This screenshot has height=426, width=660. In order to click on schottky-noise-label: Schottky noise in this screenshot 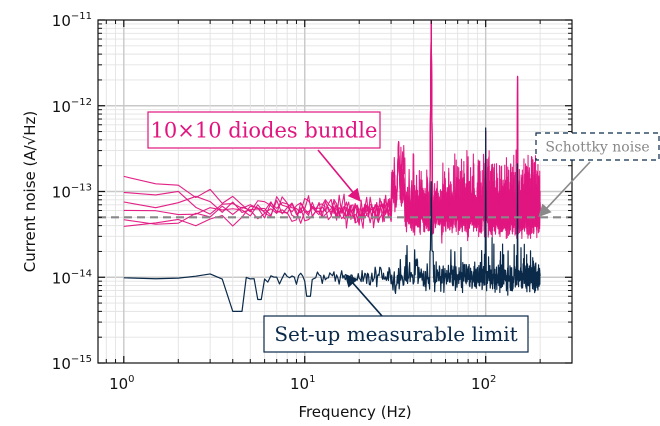, I will do `click(597, 146)`.